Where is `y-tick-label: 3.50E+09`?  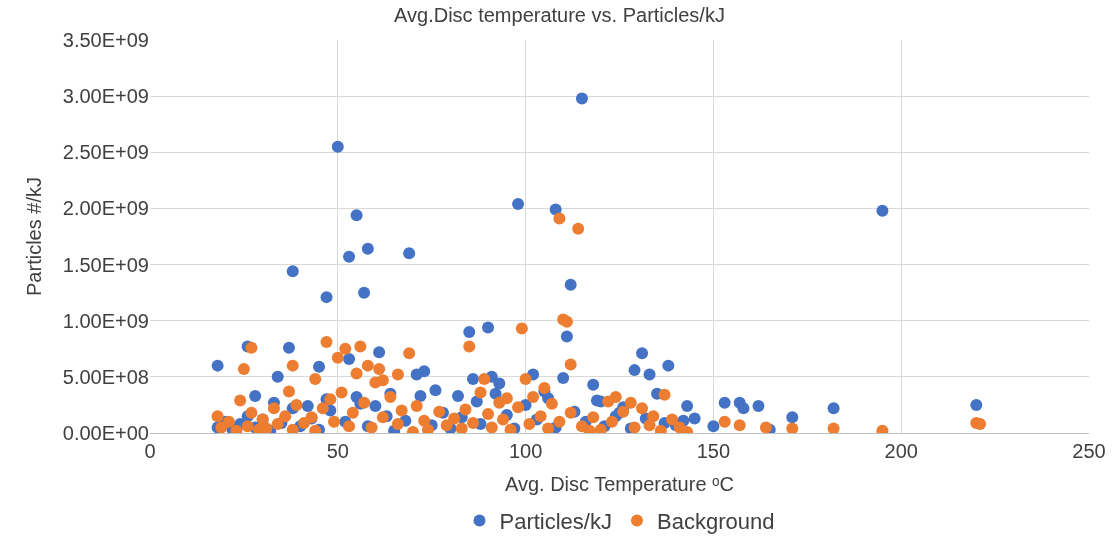 y-tick-label: 3.50E+09 is located at coordinates (105, 40).